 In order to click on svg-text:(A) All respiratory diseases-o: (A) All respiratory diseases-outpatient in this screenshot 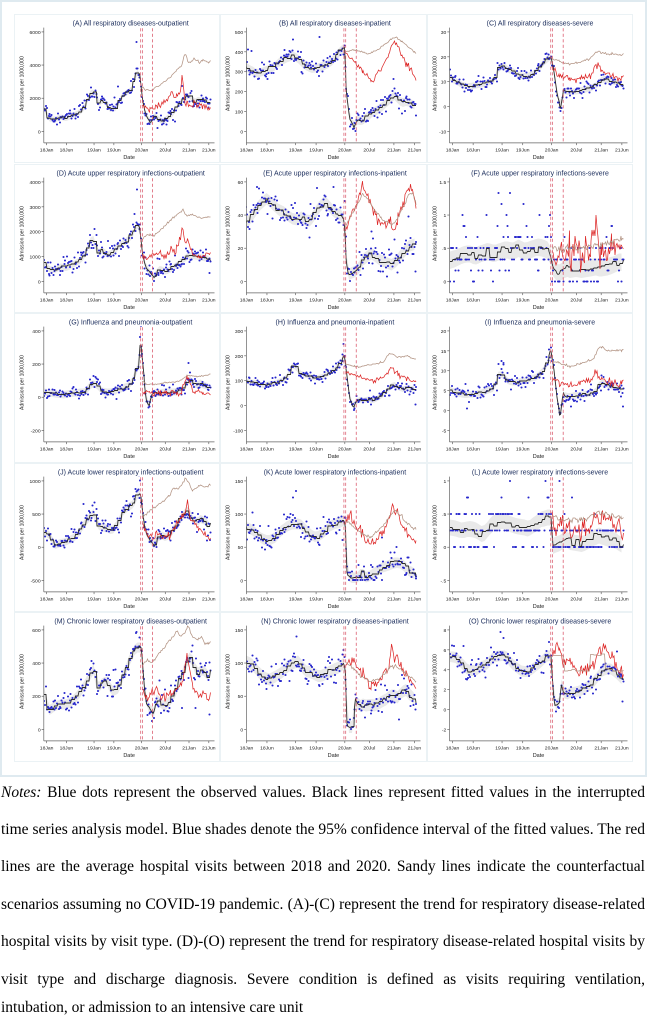, I will do `click(130, 24)`.